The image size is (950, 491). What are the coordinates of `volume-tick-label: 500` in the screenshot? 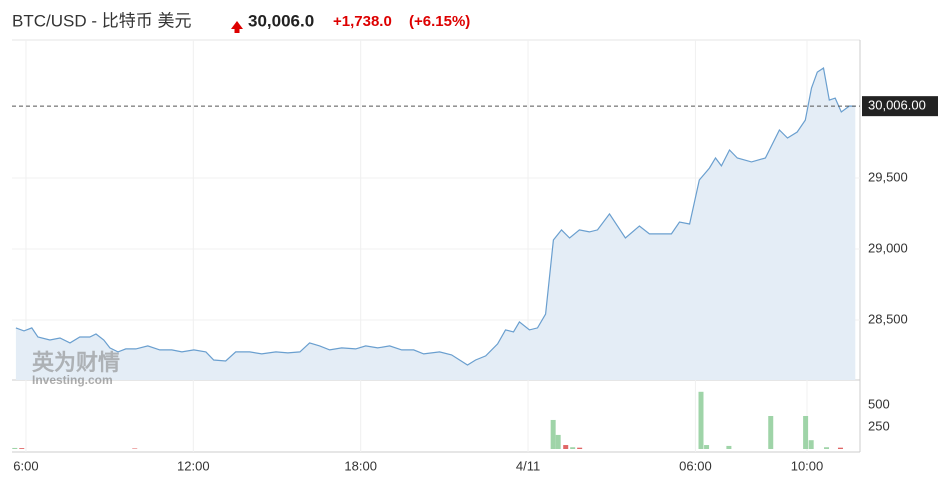 It's located at (879, 403).